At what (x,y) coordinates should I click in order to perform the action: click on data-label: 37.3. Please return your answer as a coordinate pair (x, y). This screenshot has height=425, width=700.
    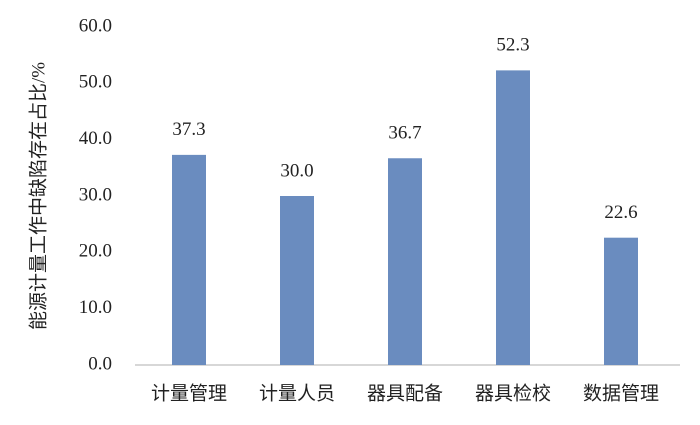
    Looking at the image, I should click on (188, 129).